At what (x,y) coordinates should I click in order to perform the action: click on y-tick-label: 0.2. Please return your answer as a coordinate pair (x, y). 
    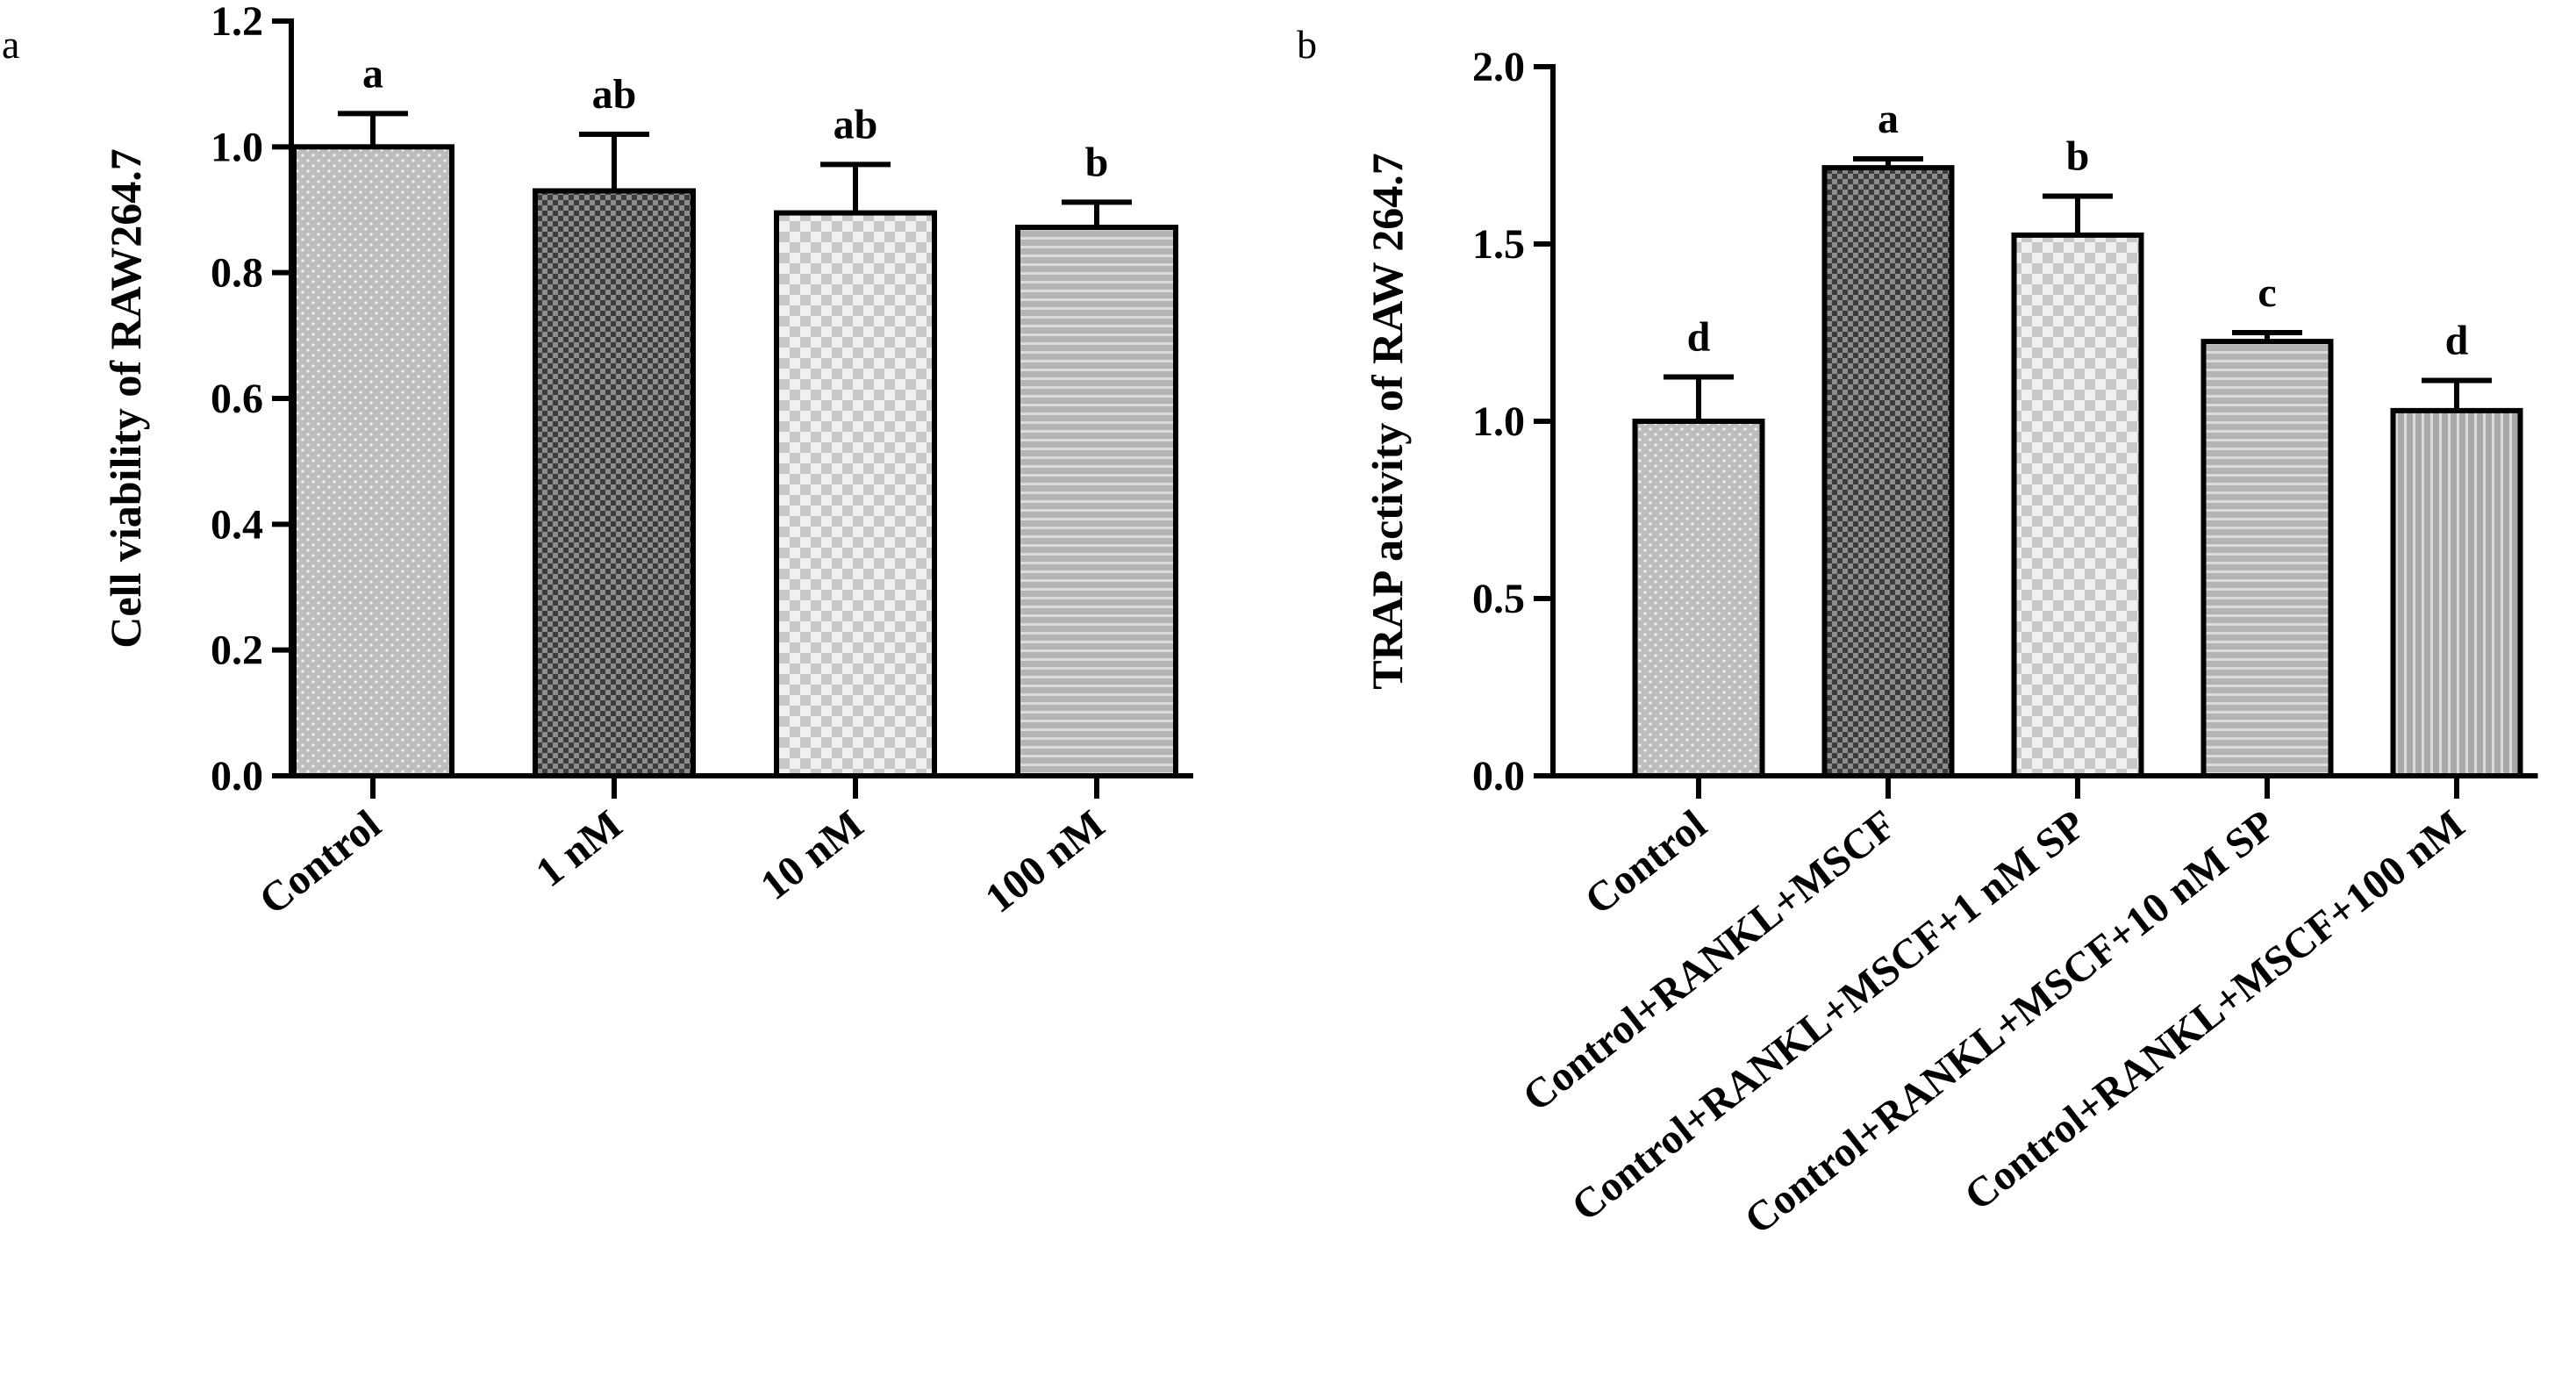
    Looking at the image, I should click on (237, 651).